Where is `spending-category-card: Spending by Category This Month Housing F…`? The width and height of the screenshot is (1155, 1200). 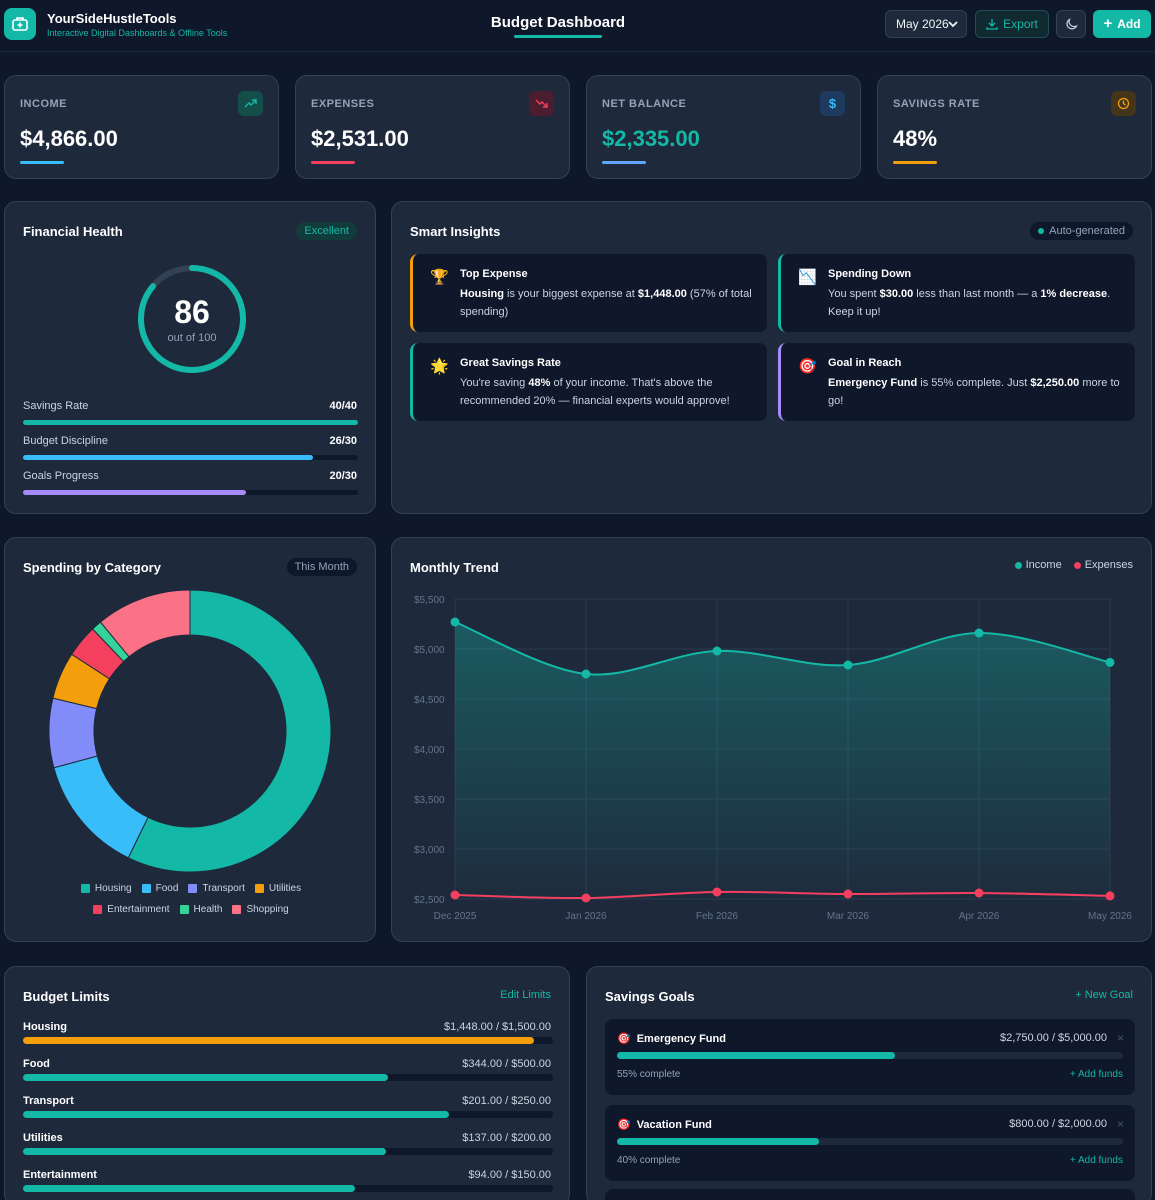
spending-category-card: Spending by Category This Month Housing F… is located at coordinates (190, 739).